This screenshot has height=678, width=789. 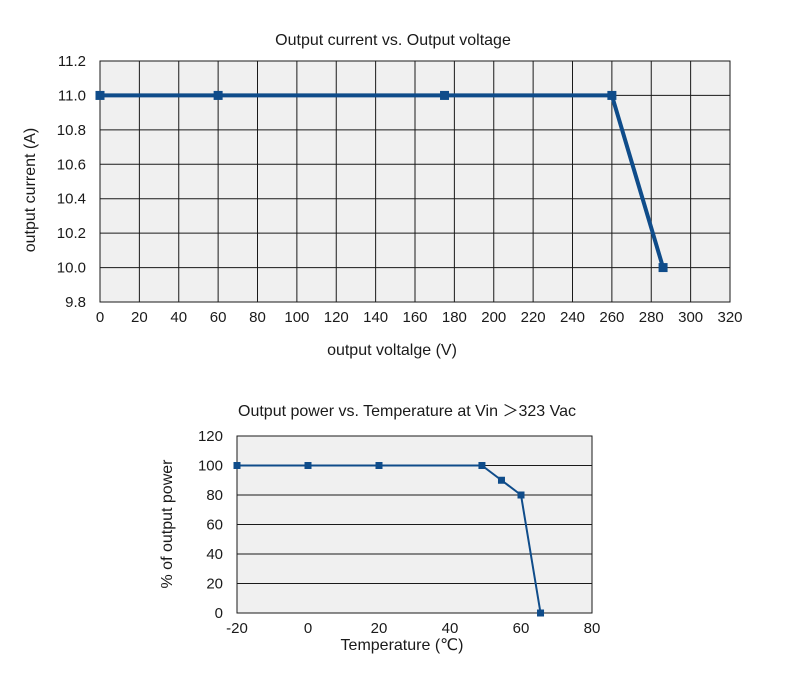 I want to click on chart1-x-tick-label: 100, so click(x=296, y=317).